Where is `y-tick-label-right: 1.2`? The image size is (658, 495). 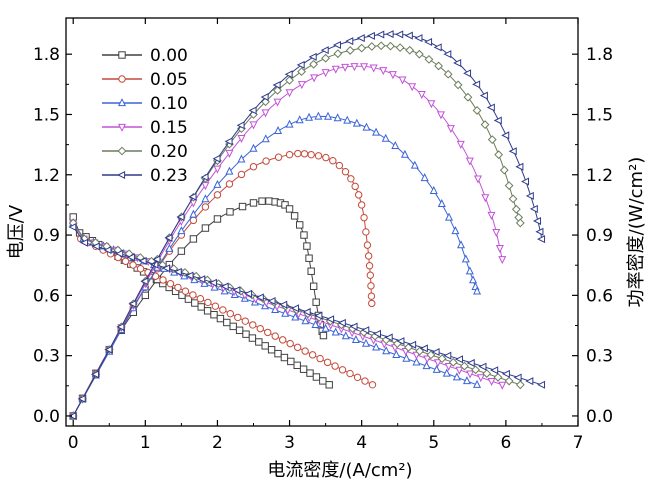 y-tick-label-right: 1.2 is located at coordinates (599, 176).